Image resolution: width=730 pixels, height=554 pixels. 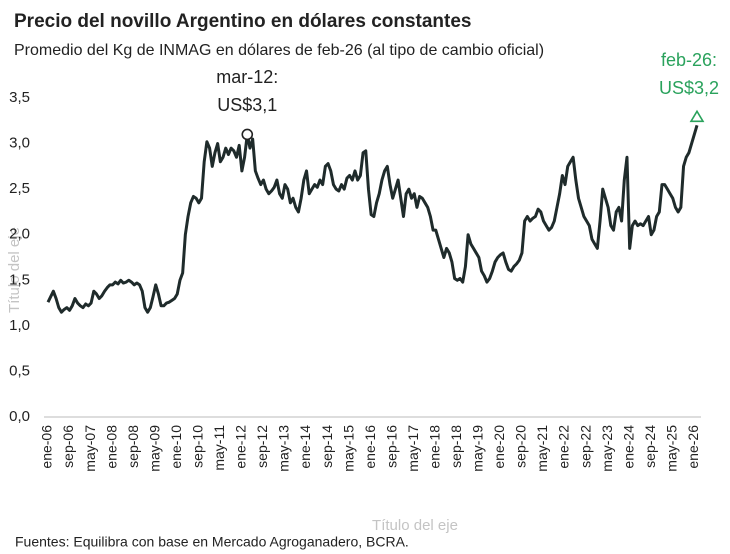 I want to click on y-tick-label: 0,5, so click(x=19, y=370).